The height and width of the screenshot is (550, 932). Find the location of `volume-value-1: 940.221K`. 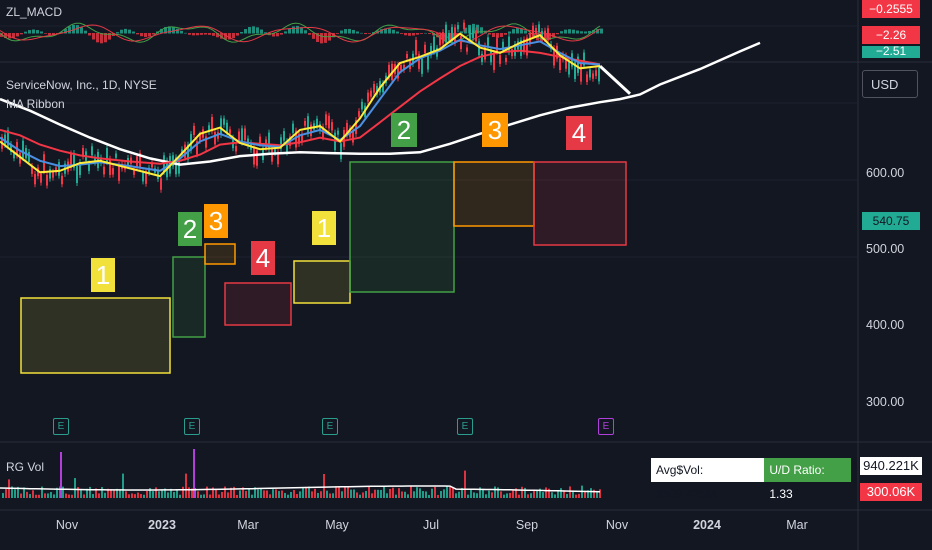

volume-value-1: 940.221K is located at coordinates (891, 466).